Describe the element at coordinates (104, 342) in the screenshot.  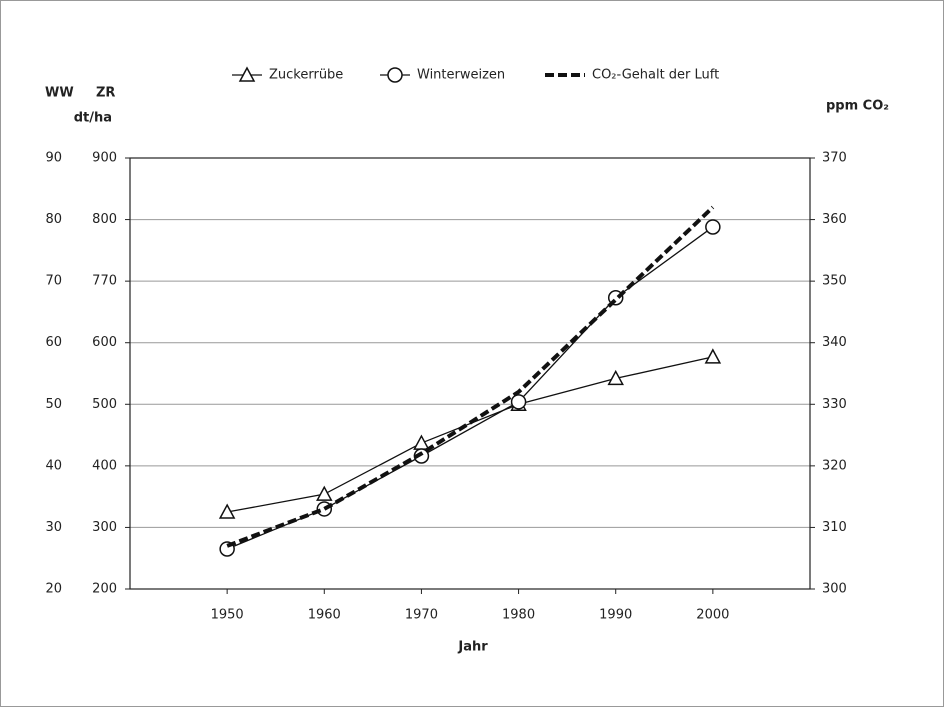
I see `y3-tick-label: 600` at that location.